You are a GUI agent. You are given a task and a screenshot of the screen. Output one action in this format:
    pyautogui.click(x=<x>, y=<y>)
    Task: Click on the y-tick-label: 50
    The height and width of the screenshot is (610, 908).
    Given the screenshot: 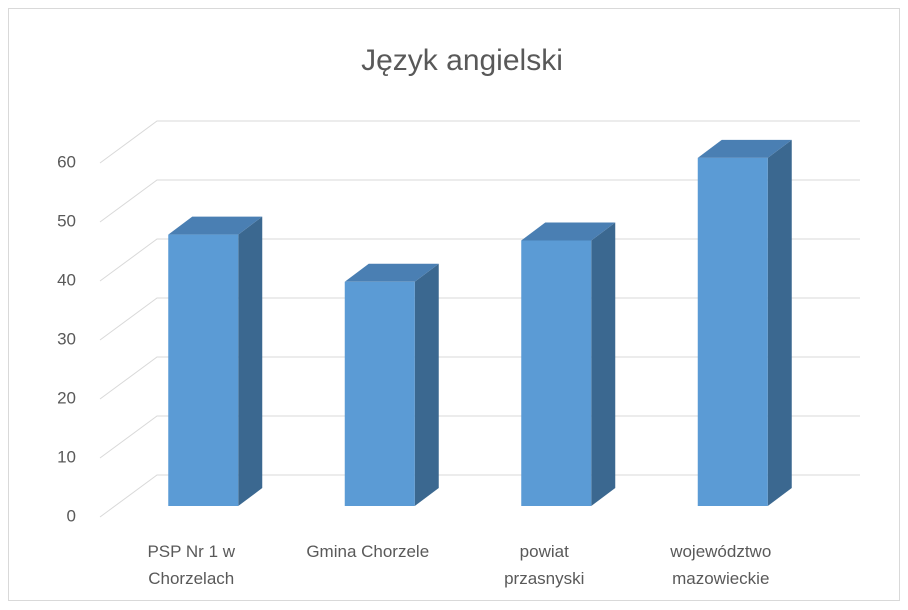 What is the action you would take?
    pyautogui.click(x=66, y=220)
    